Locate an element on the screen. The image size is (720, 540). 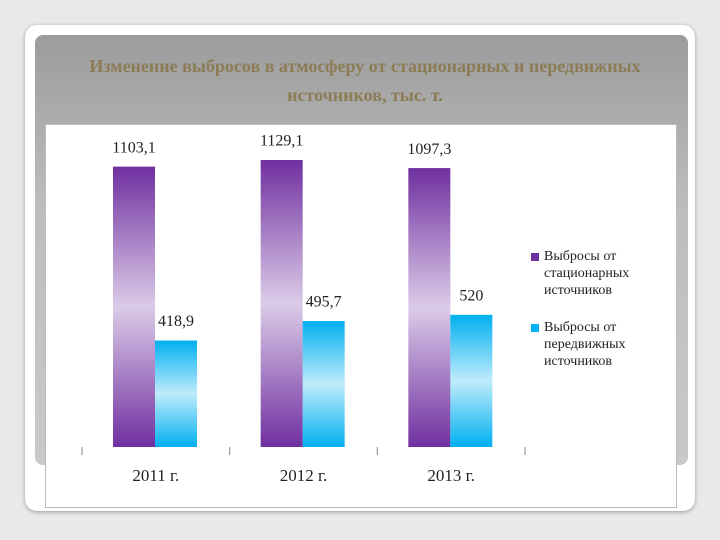
legend-label: Выбросы от стационарных источников is located at coordinates (587, 273).